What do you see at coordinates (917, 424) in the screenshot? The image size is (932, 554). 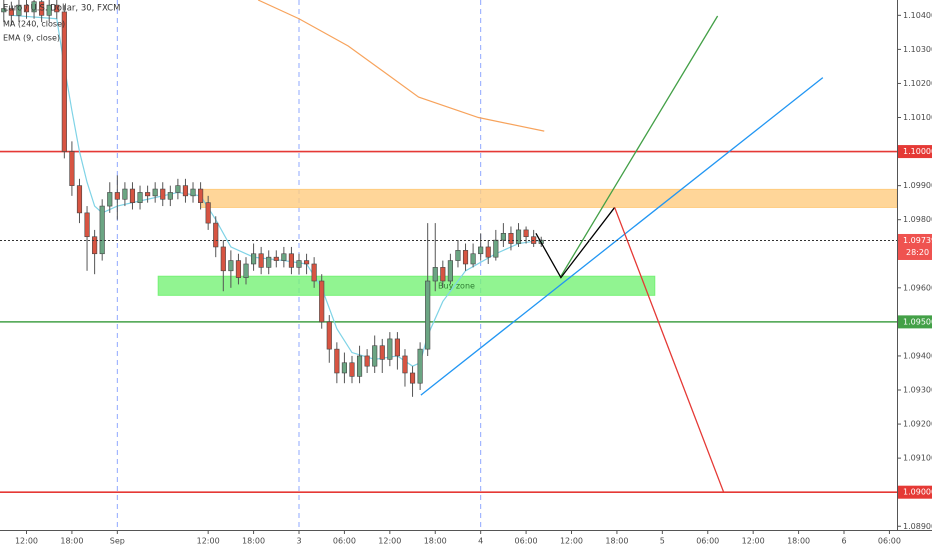 I see `y-tick-label: 1.09200` at bounding box center [917, 424].